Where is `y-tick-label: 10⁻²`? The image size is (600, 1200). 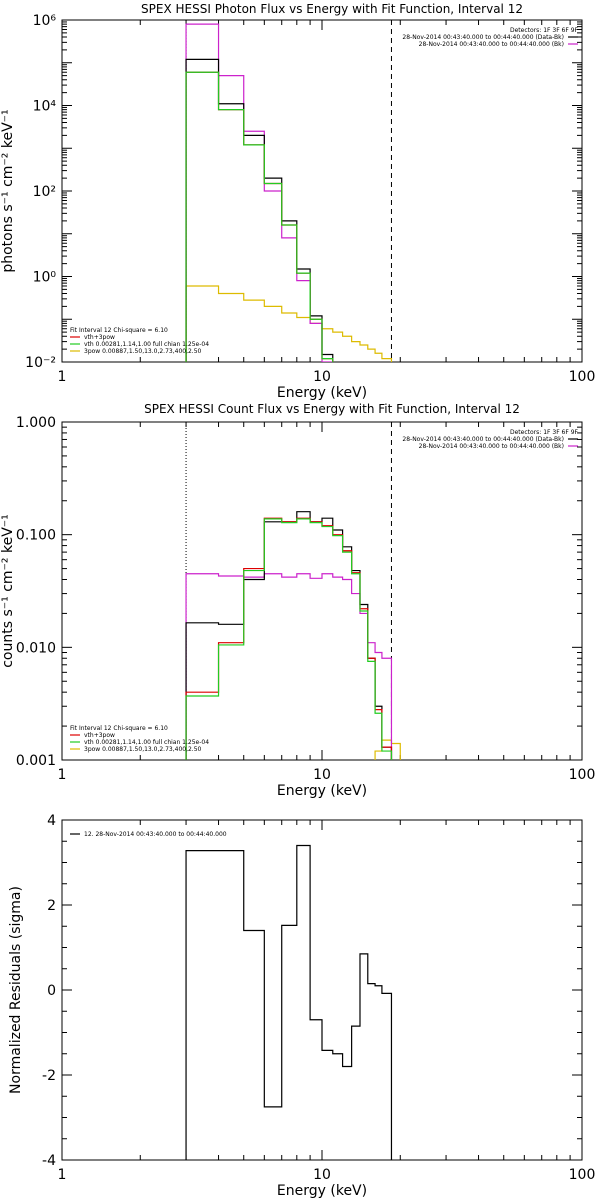
y-tick-label: 10⁻² is located at coordinates (40, 363).